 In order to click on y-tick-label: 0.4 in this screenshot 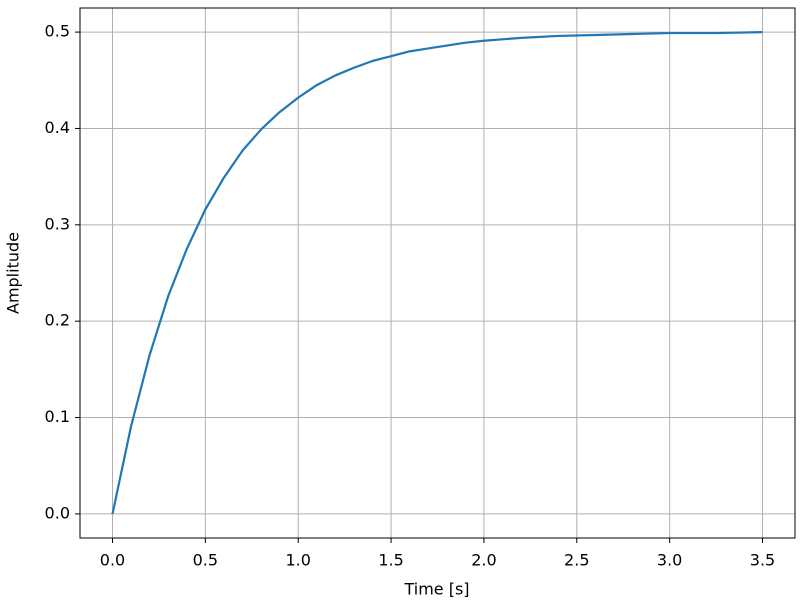, I will do `click(57, 127)`.